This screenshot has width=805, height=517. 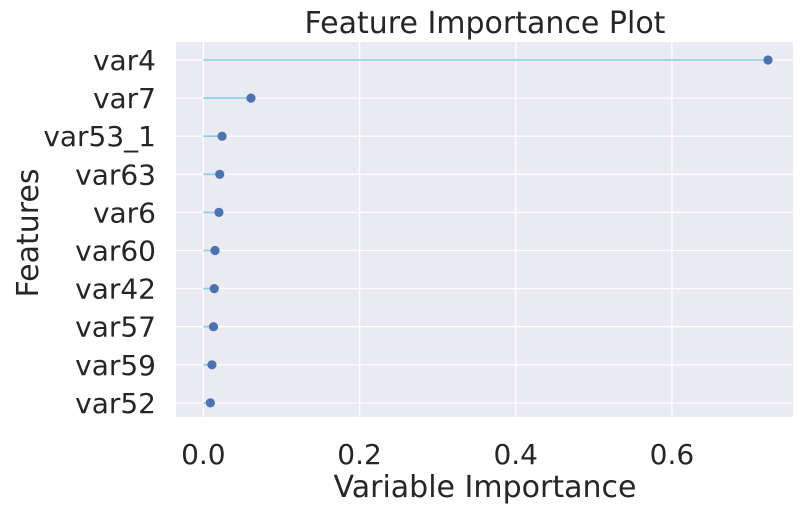 What do you see at coordinates (485, 487) in the screenshot?
I see `x-axis-label: Variable Importance` at bounding box center [485, 487].